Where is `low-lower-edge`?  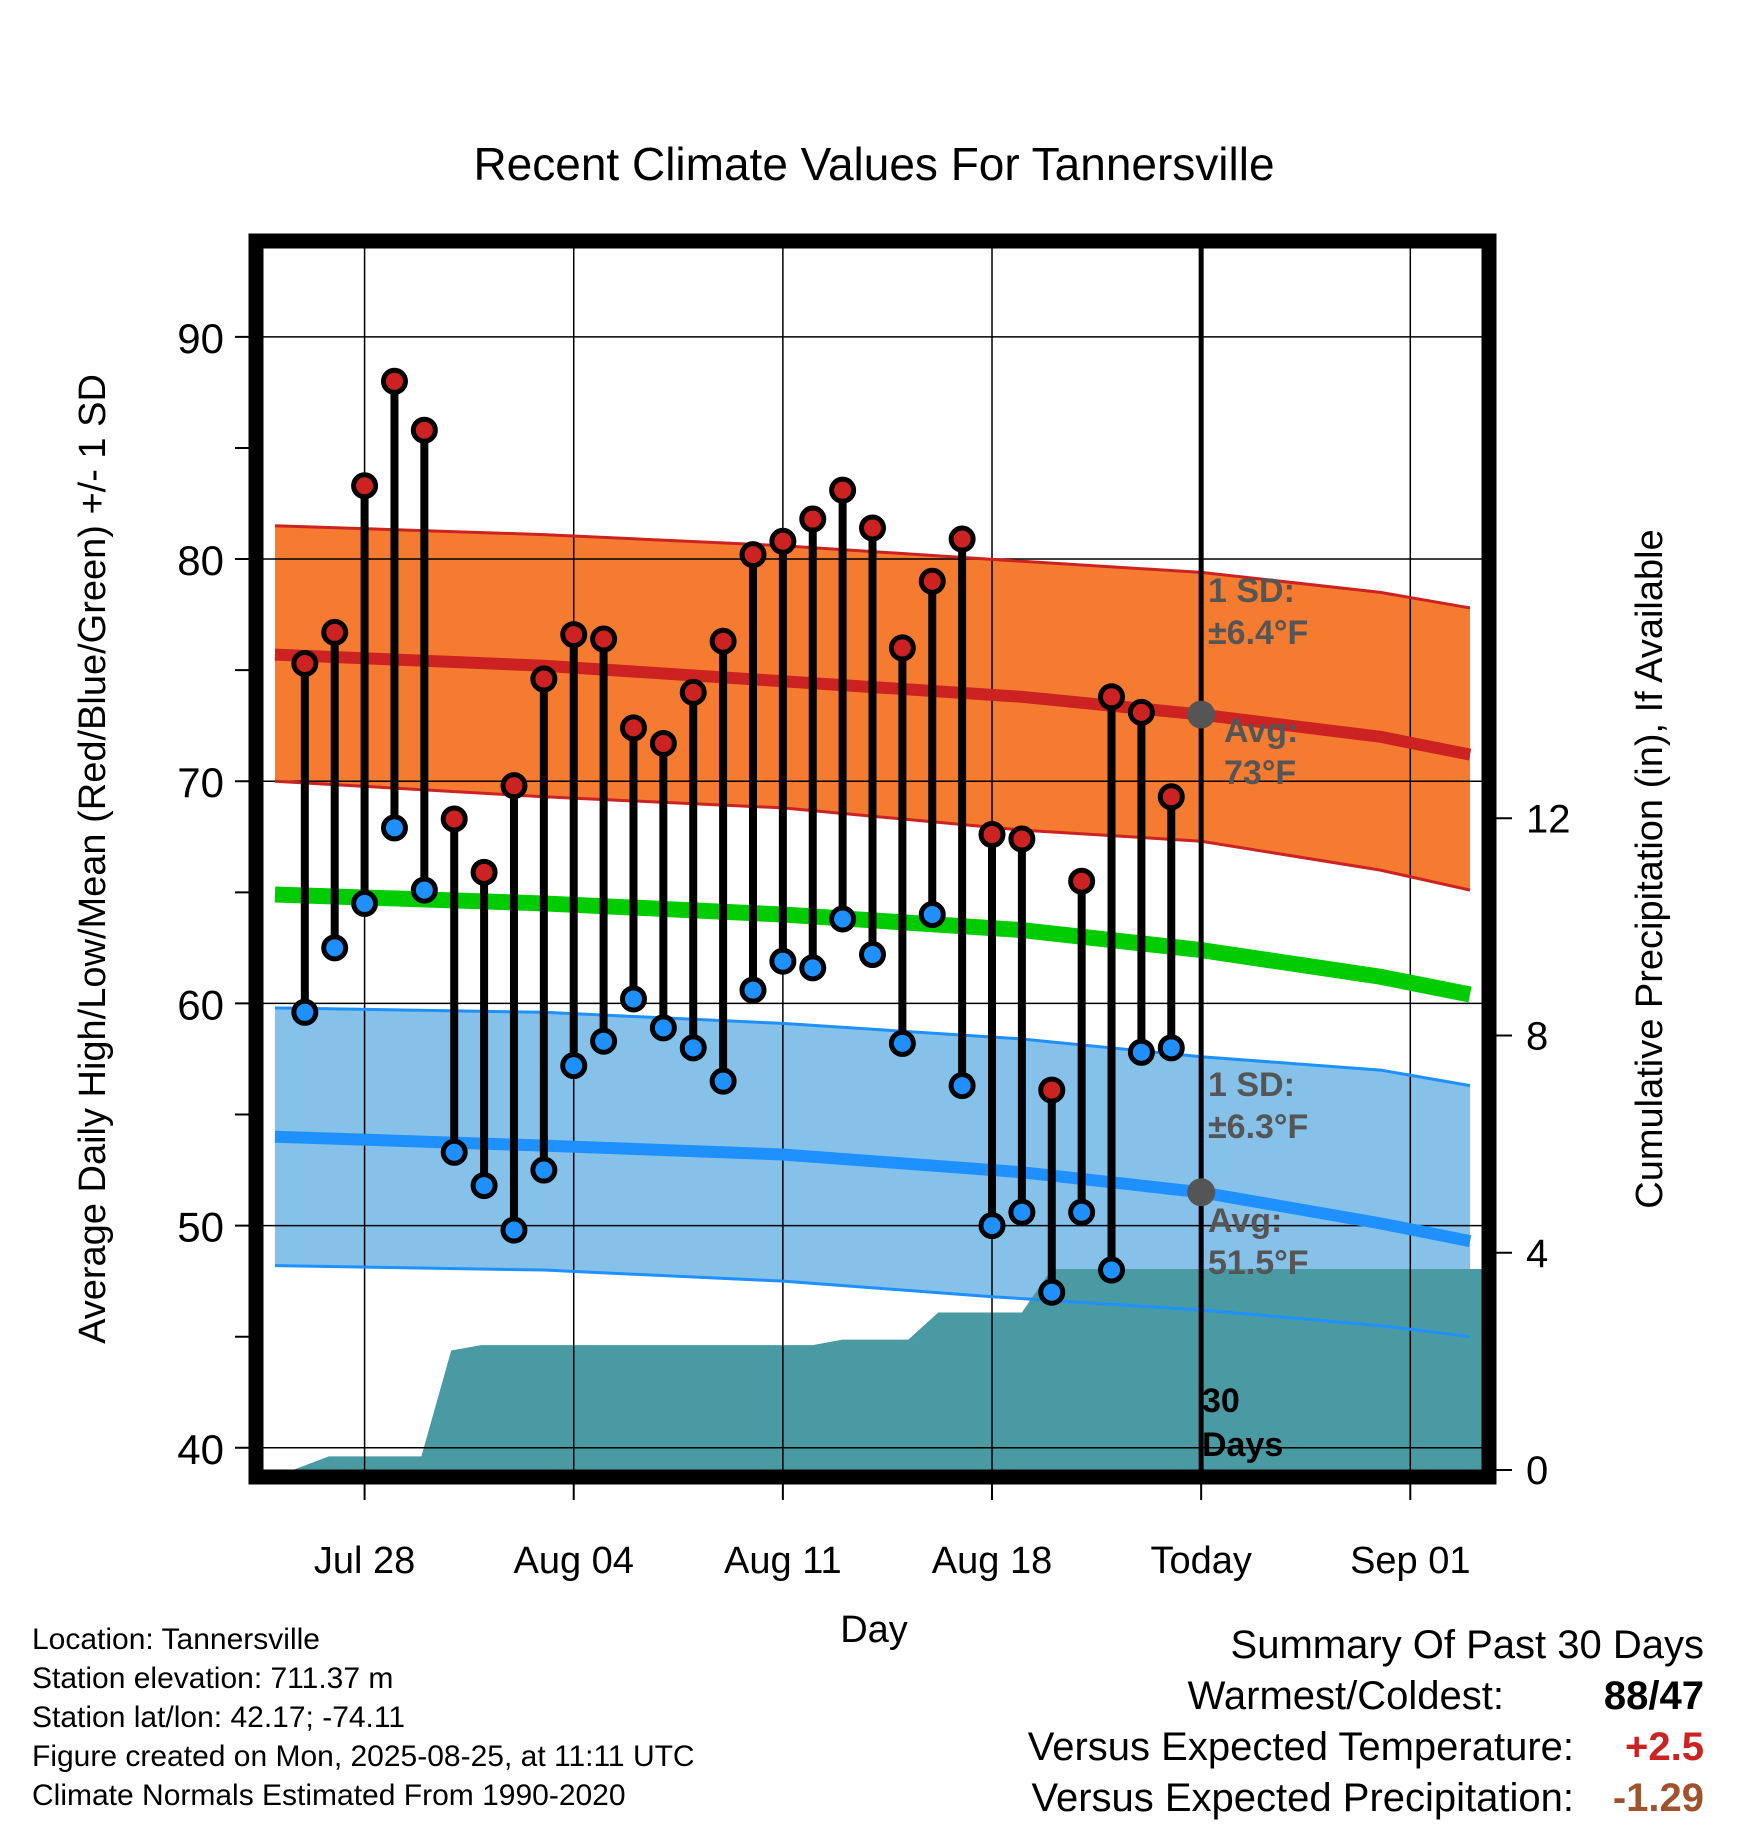 low-lower-edge is located at coordinates (872, 1301).